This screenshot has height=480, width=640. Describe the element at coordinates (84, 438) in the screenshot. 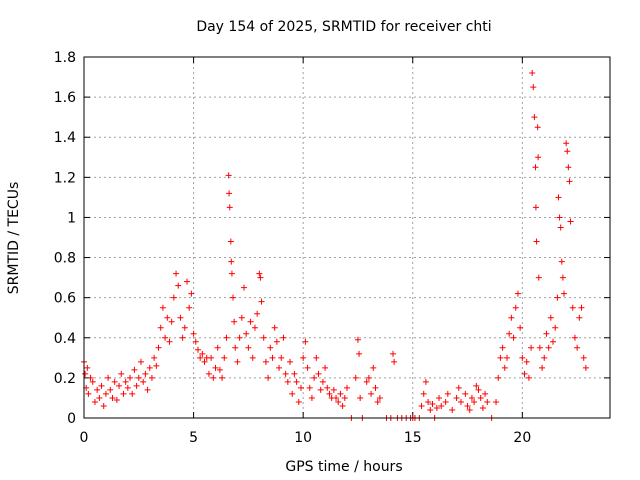

I see `x-tick-label: 0` at that location.